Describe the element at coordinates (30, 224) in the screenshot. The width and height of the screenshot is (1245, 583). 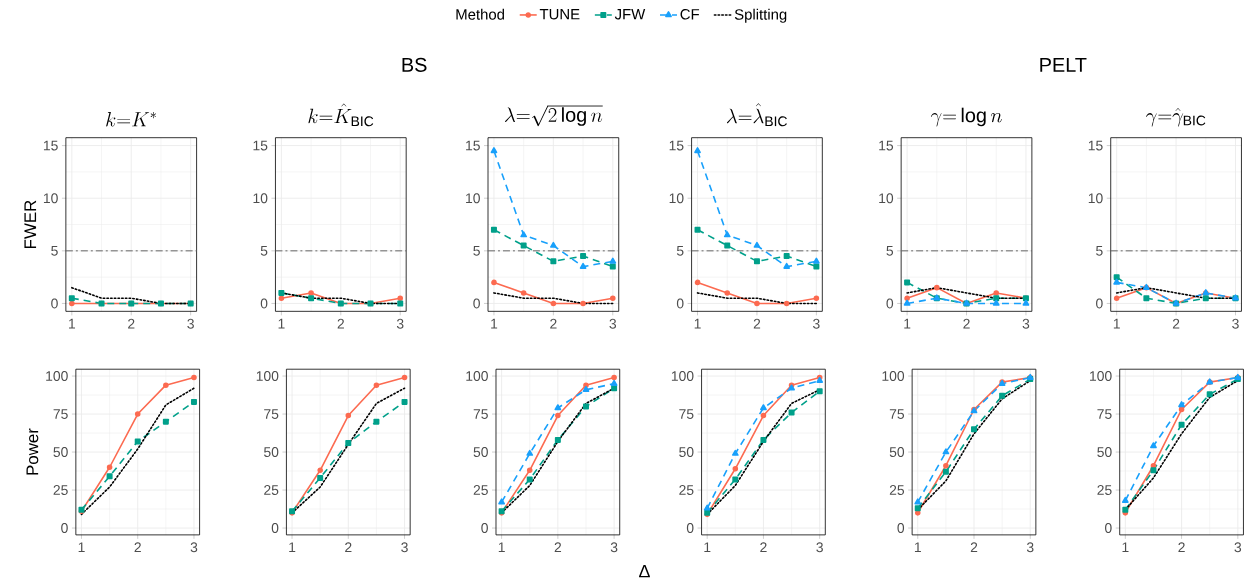
I see `y-axis-title: FWER` at that location.